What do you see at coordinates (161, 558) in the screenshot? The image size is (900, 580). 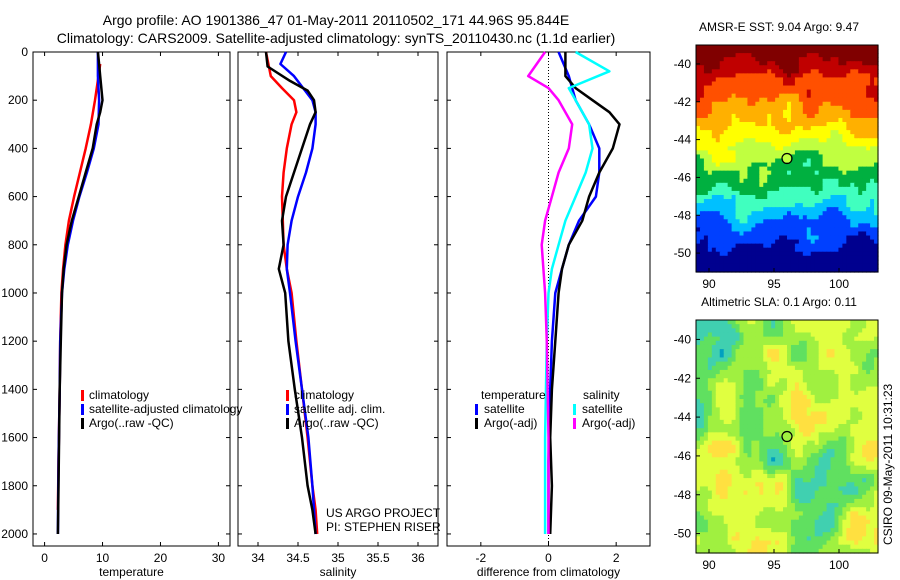 I see `x-tick-label: 20` at bounding box center [161, 558].